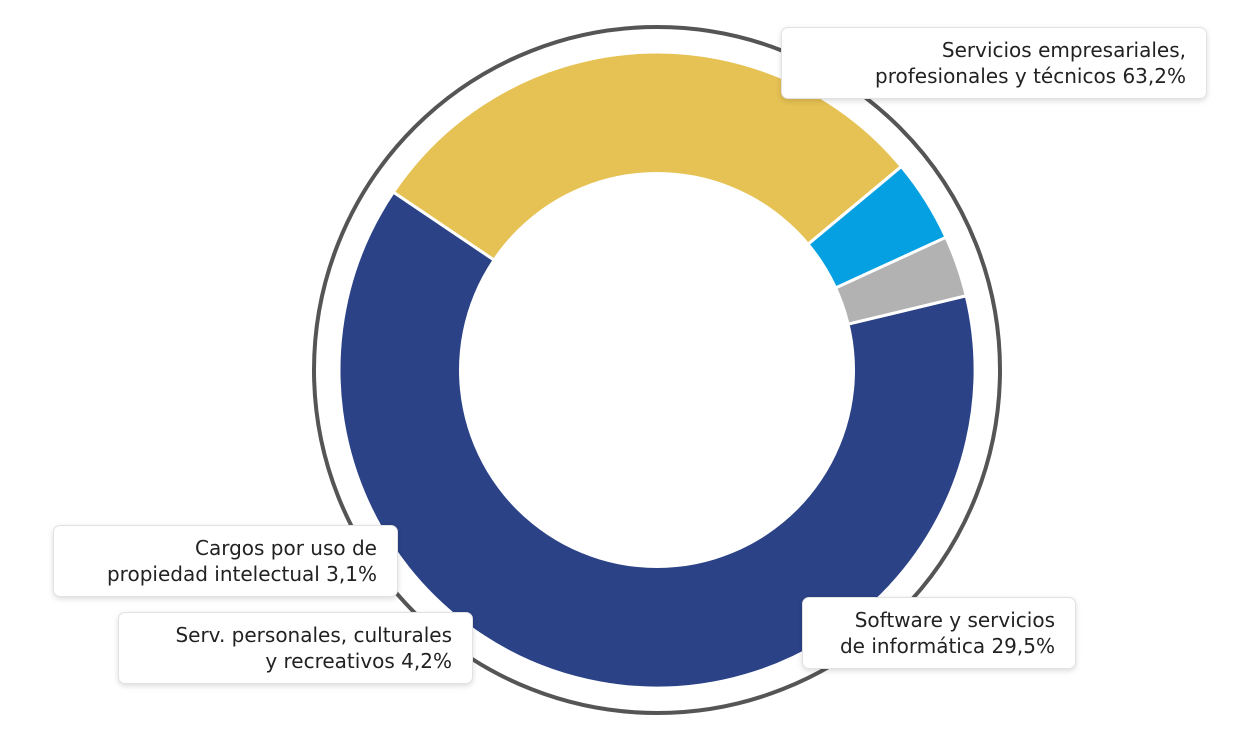 The image size is (1238, 746). What do you see at coordinates (285, 548) in the screenshot?
I see `slice-label-line: Cargos por uso de` at bounding box center [285, 548].